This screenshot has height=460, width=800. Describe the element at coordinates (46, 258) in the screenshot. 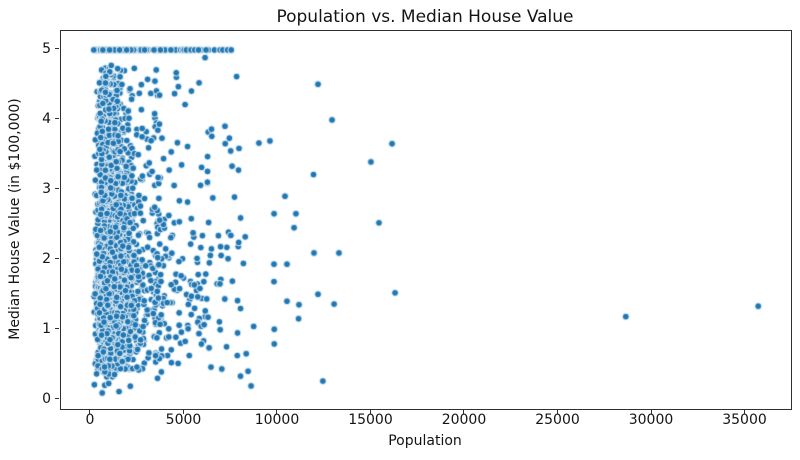

I see `y-tick-label: 2` at that location.